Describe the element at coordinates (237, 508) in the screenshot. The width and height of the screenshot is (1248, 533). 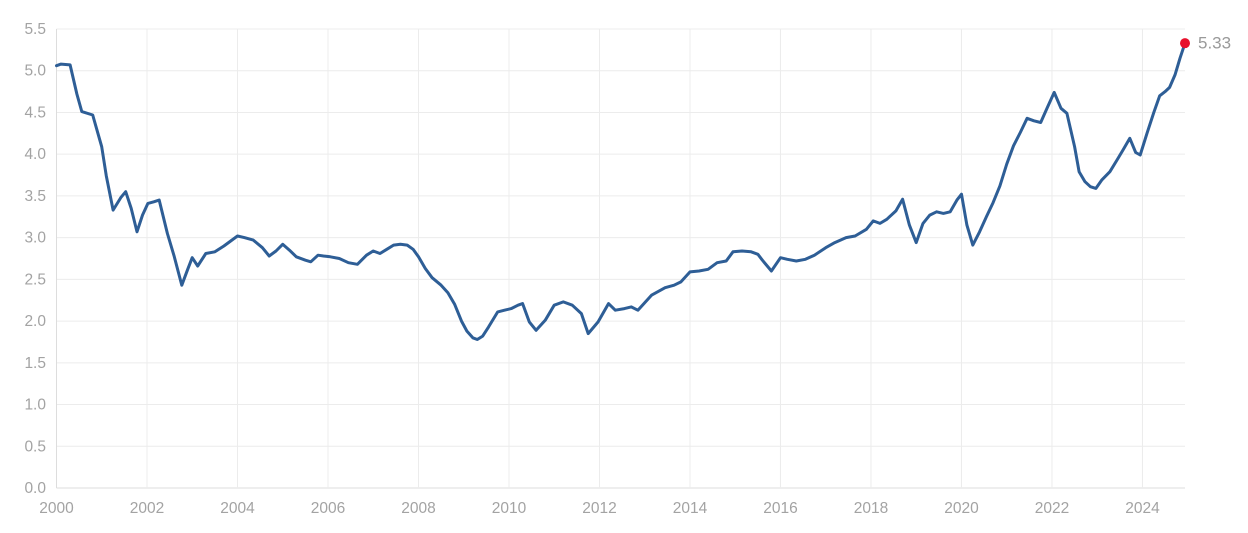
I see `x-axis-tick-label: 2004` at that location.